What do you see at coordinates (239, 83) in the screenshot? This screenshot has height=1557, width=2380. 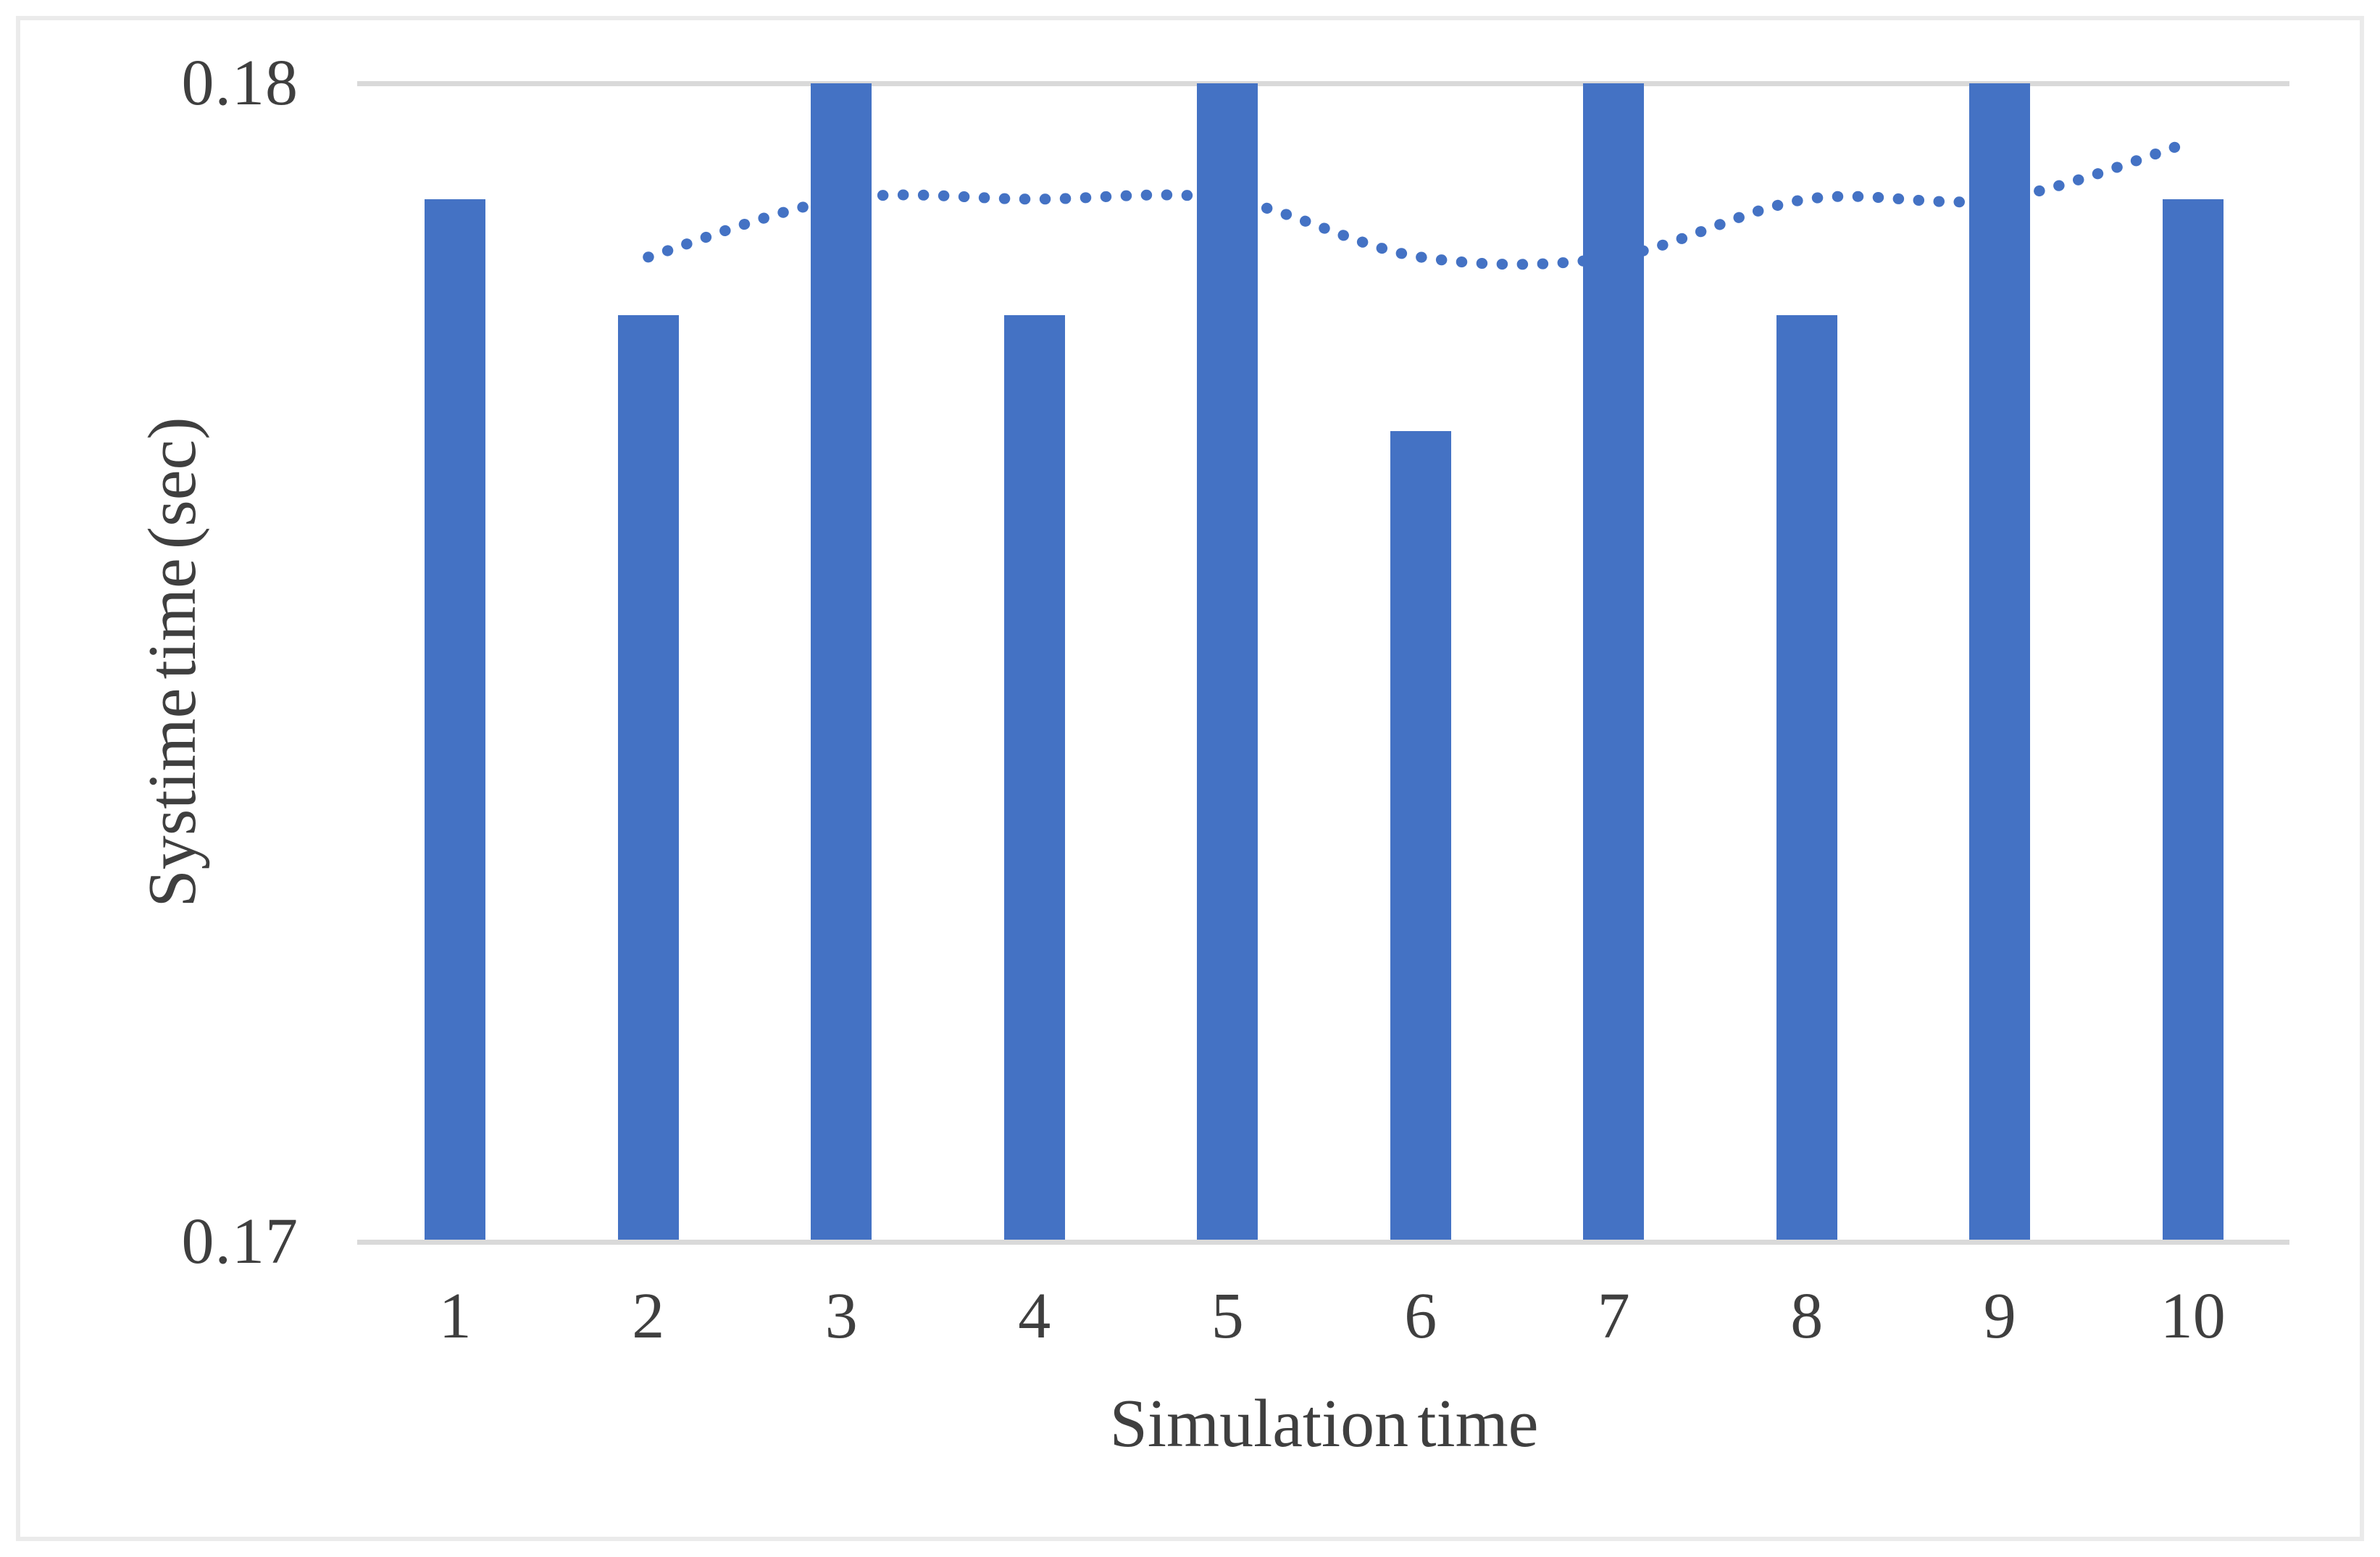 I see `y-tick-label-018: 0.18` at bounding box center [239, 83].